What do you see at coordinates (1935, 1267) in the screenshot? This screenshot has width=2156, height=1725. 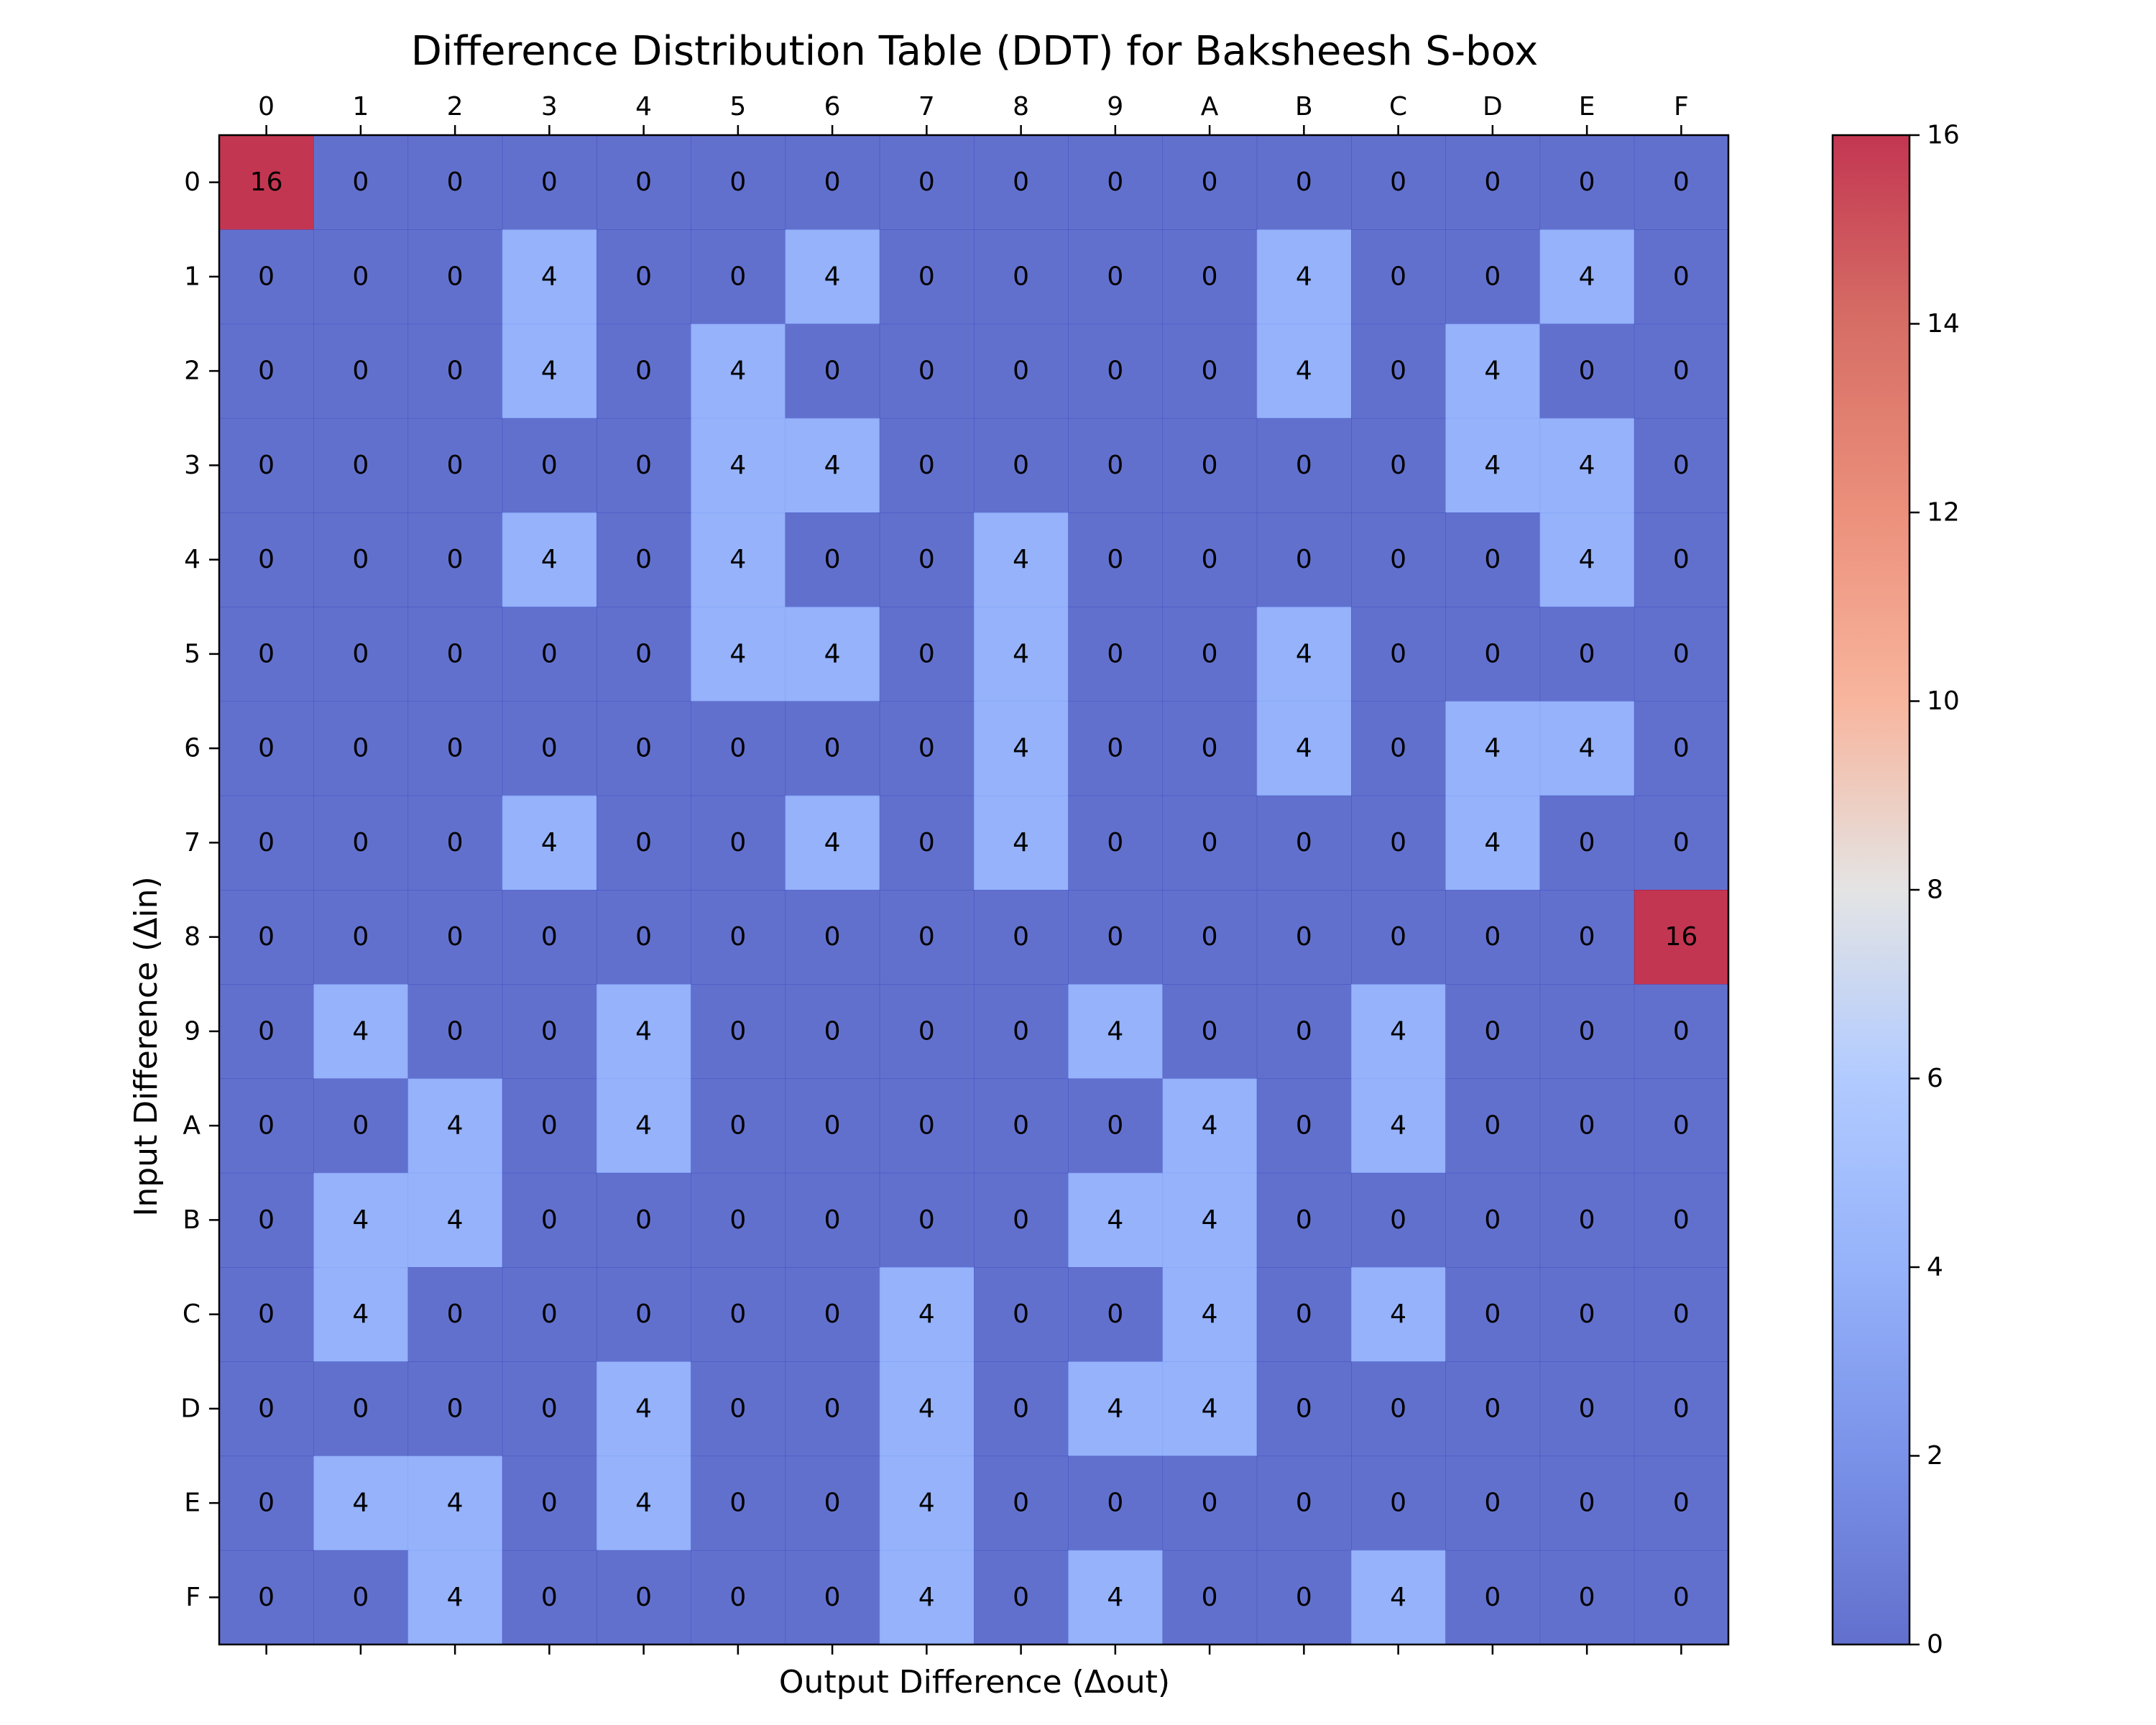 I see `colorbar-tick-label: 4` at bounding box center [1935, 1267].